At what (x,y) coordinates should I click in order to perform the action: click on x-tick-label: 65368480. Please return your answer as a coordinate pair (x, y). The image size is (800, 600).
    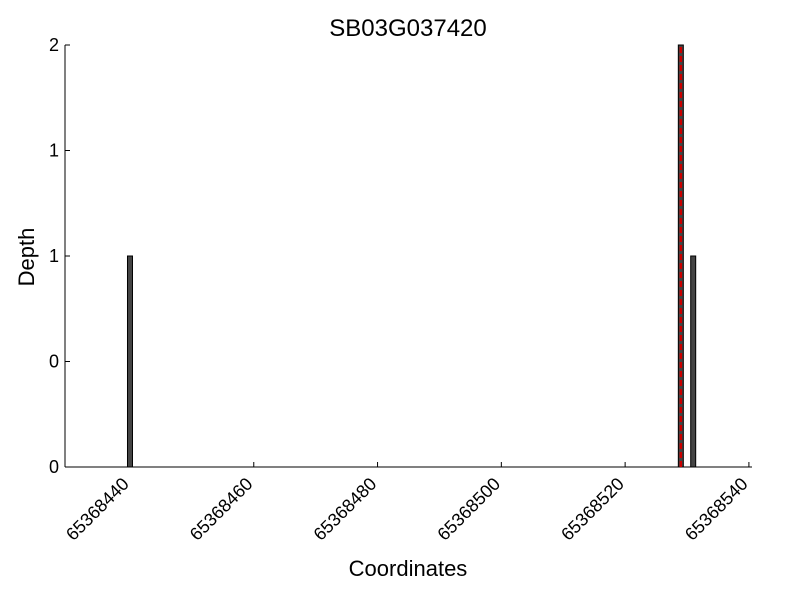
    Looking at the image, I should click on (345, 509).